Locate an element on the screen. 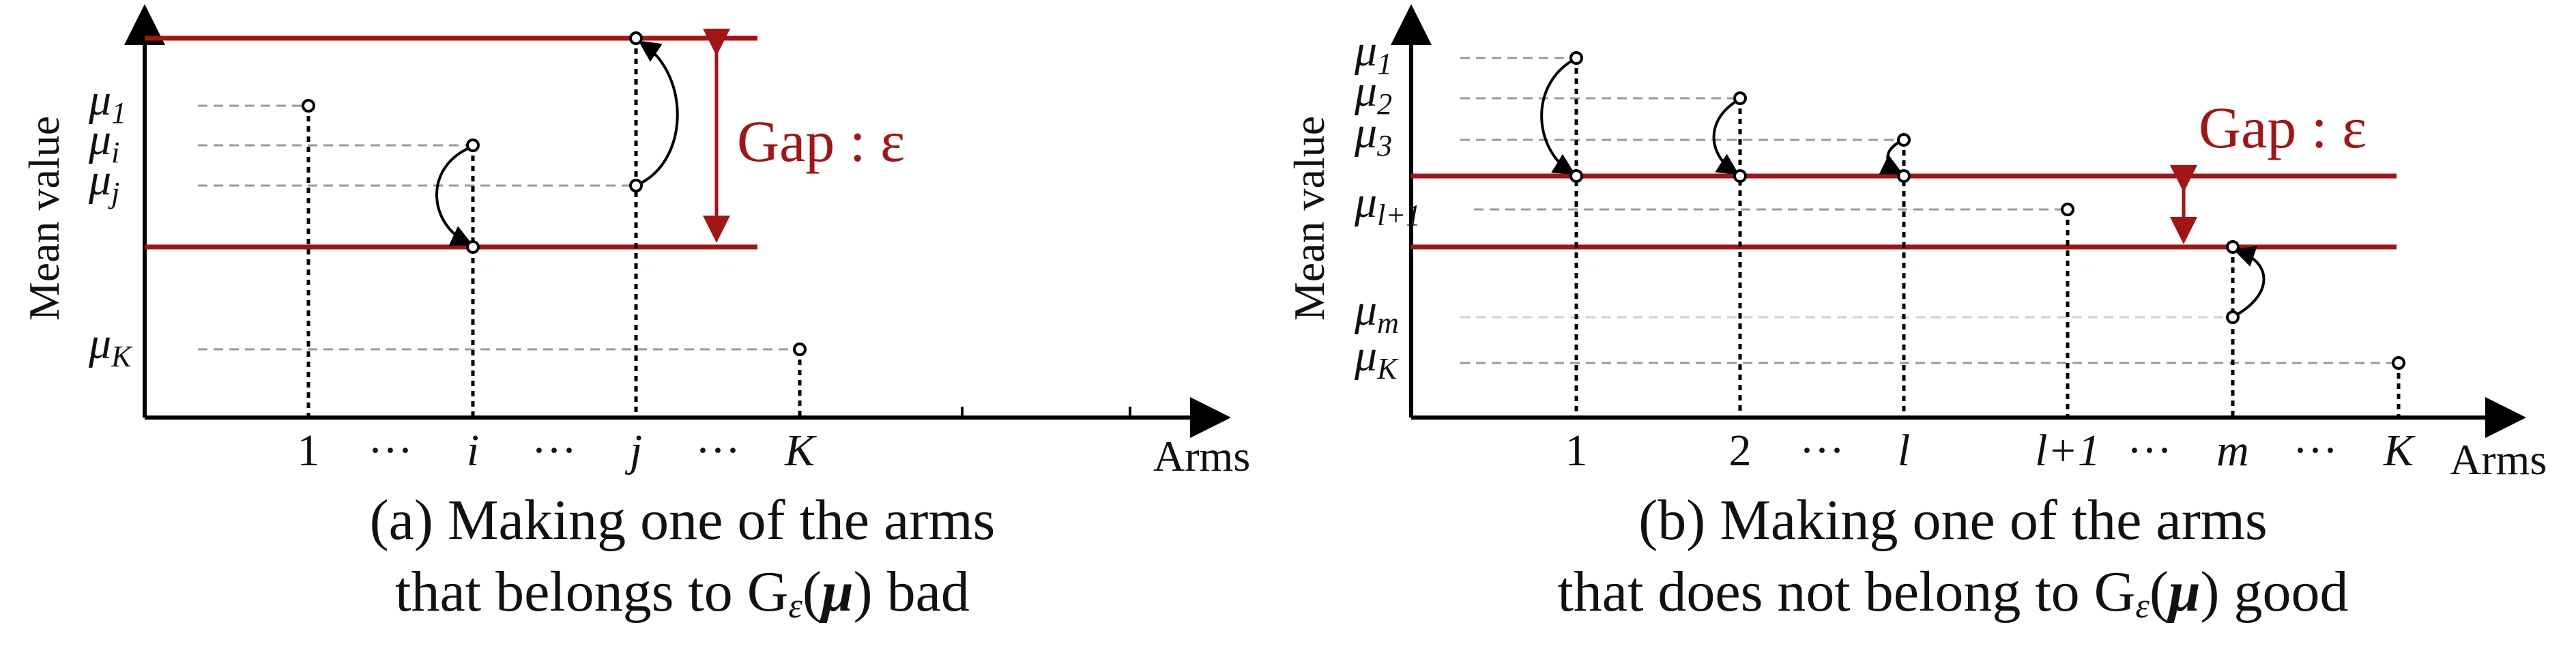 The image size is (2576, 657). panel-b-point-1-moved is located at coordinates (1576, 176).